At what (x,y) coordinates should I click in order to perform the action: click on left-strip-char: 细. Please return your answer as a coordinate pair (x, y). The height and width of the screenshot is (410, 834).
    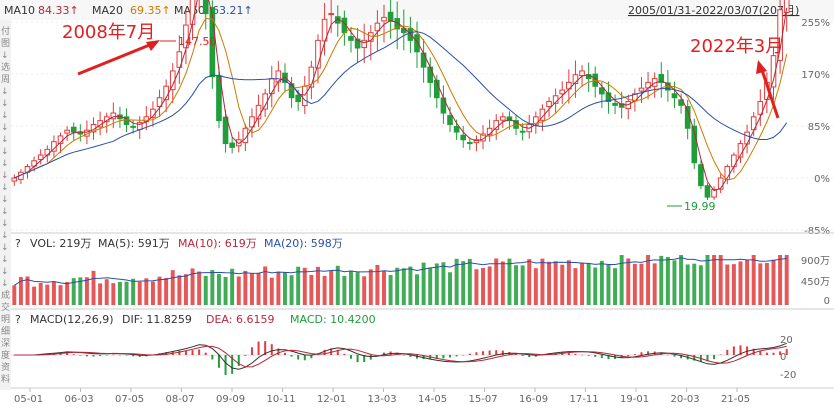
    Looking at the image, I should click on (5, 331).